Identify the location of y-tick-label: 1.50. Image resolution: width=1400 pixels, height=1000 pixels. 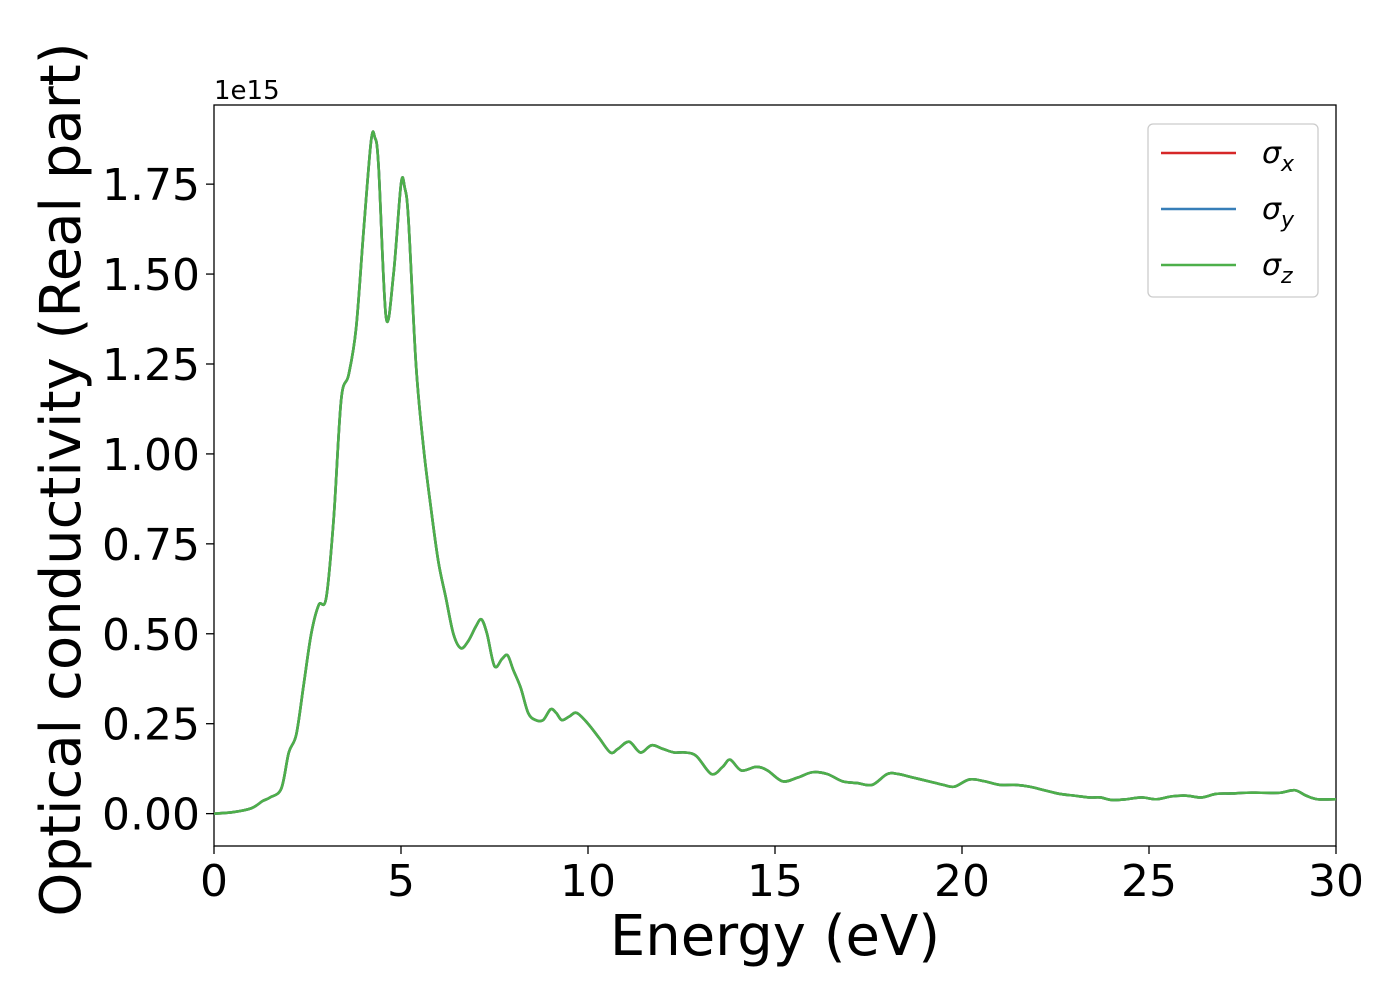
(151, 275).